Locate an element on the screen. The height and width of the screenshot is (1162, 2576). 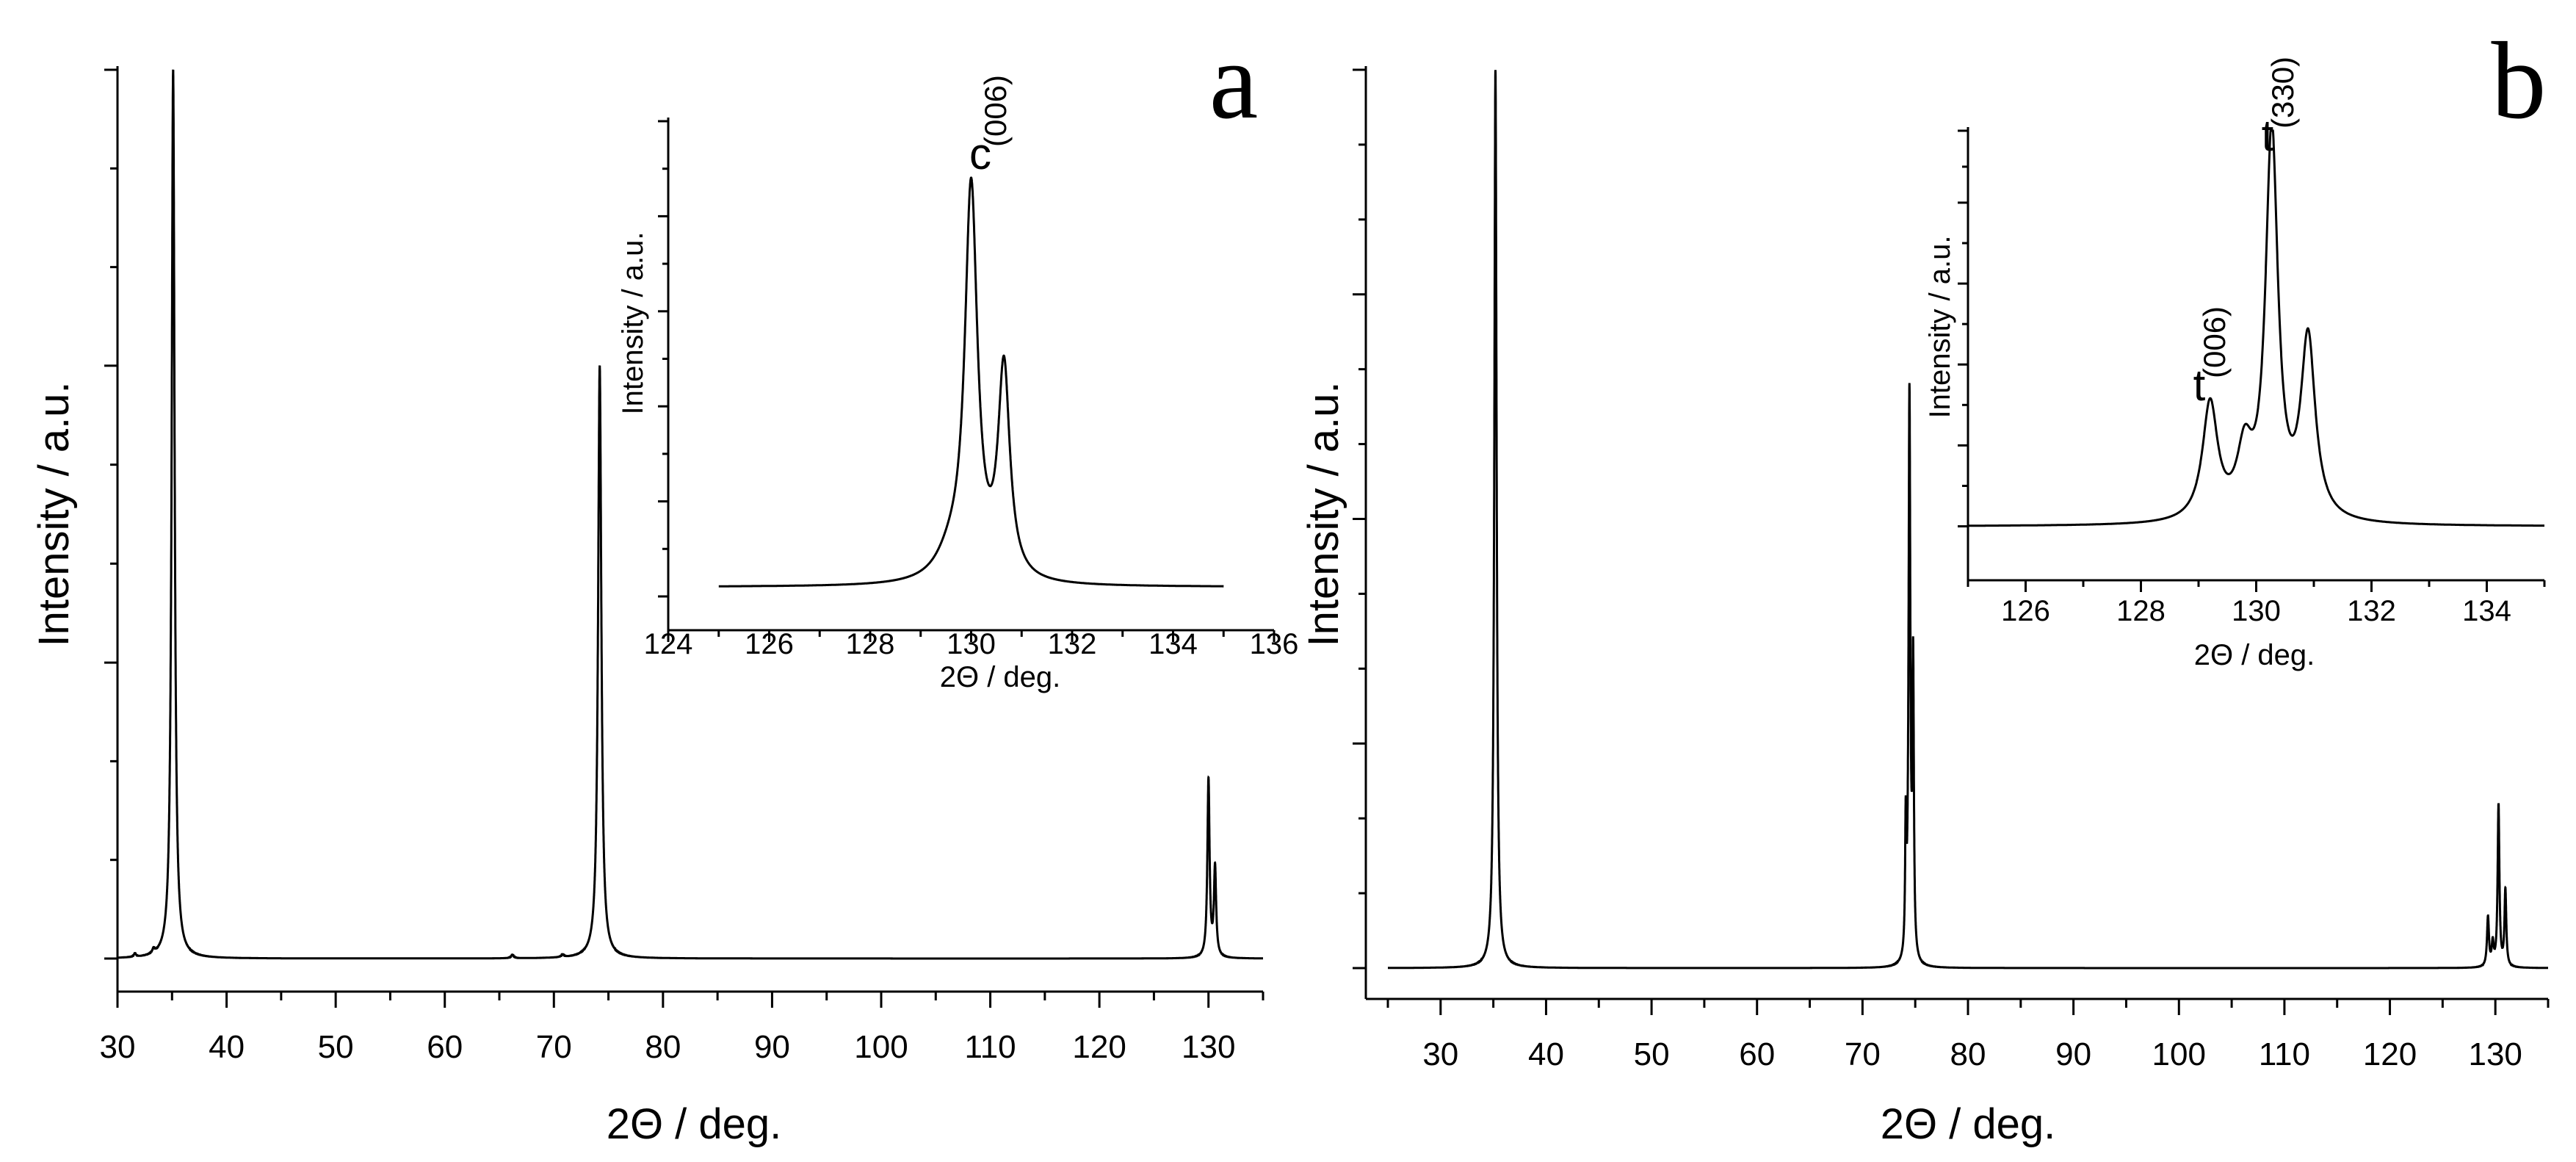
panel-b-y-axis-label: Intensity / a.u. is located at coordinates (1323, 513).